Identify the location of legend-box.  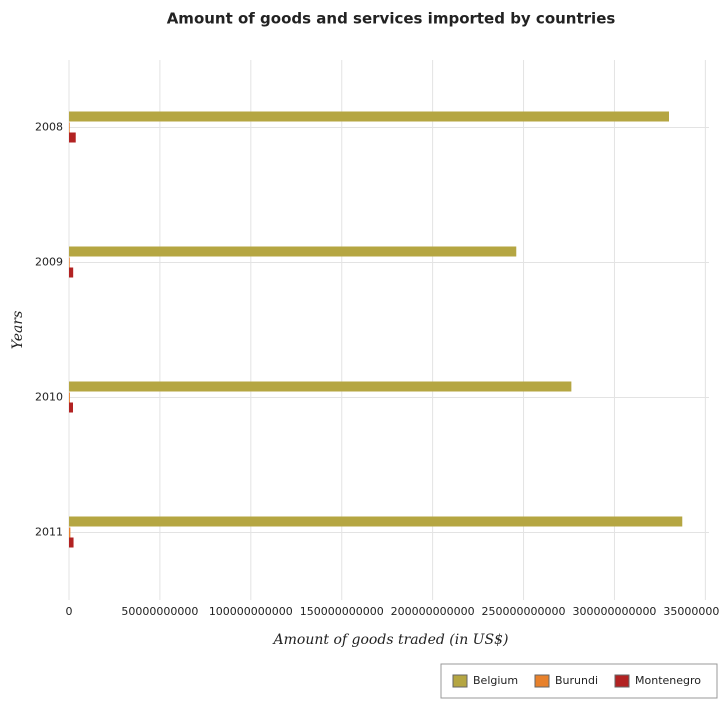
(579, 681).